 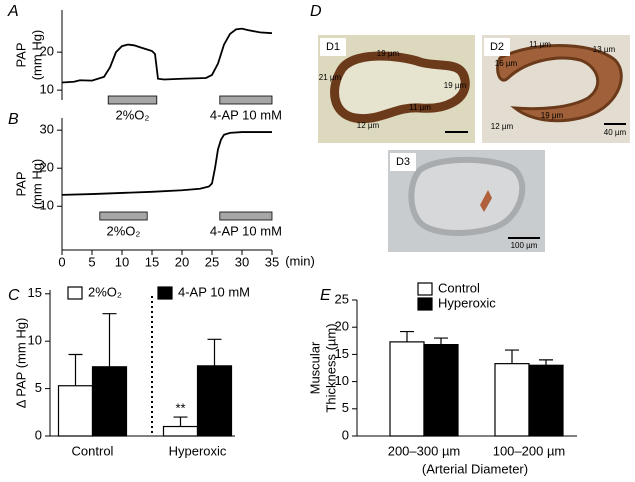 I want to click on x-axis-label: (Arterial Diameter), so click(x=475, y=468).